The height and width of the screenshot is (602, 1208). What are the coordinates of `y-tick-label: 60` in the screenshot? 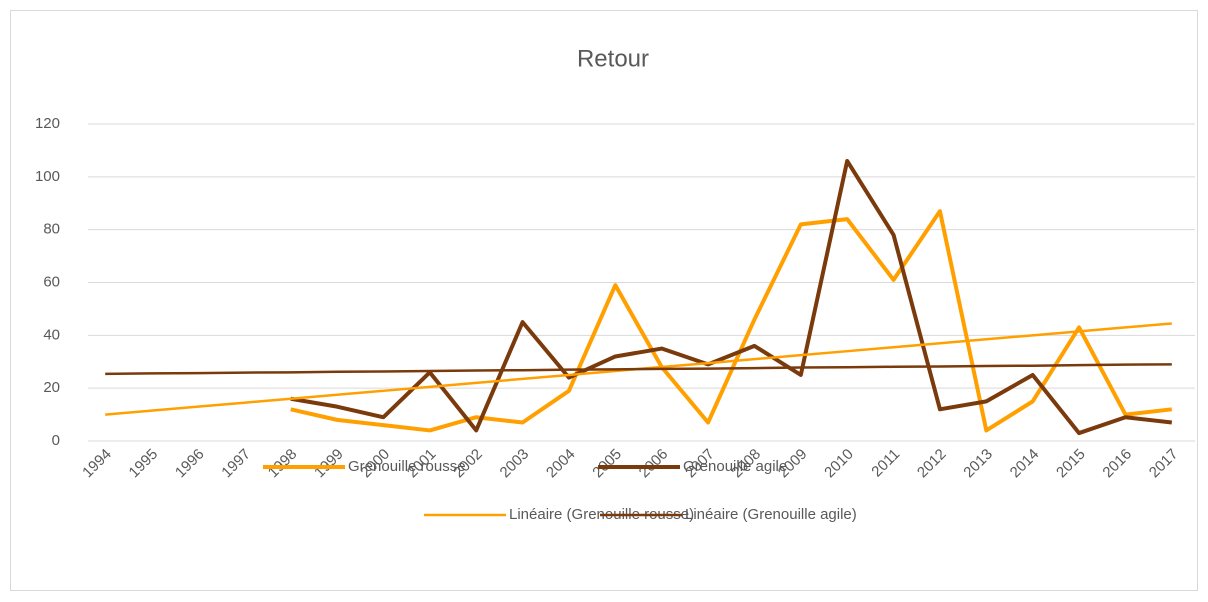 It's located at (51, 281).